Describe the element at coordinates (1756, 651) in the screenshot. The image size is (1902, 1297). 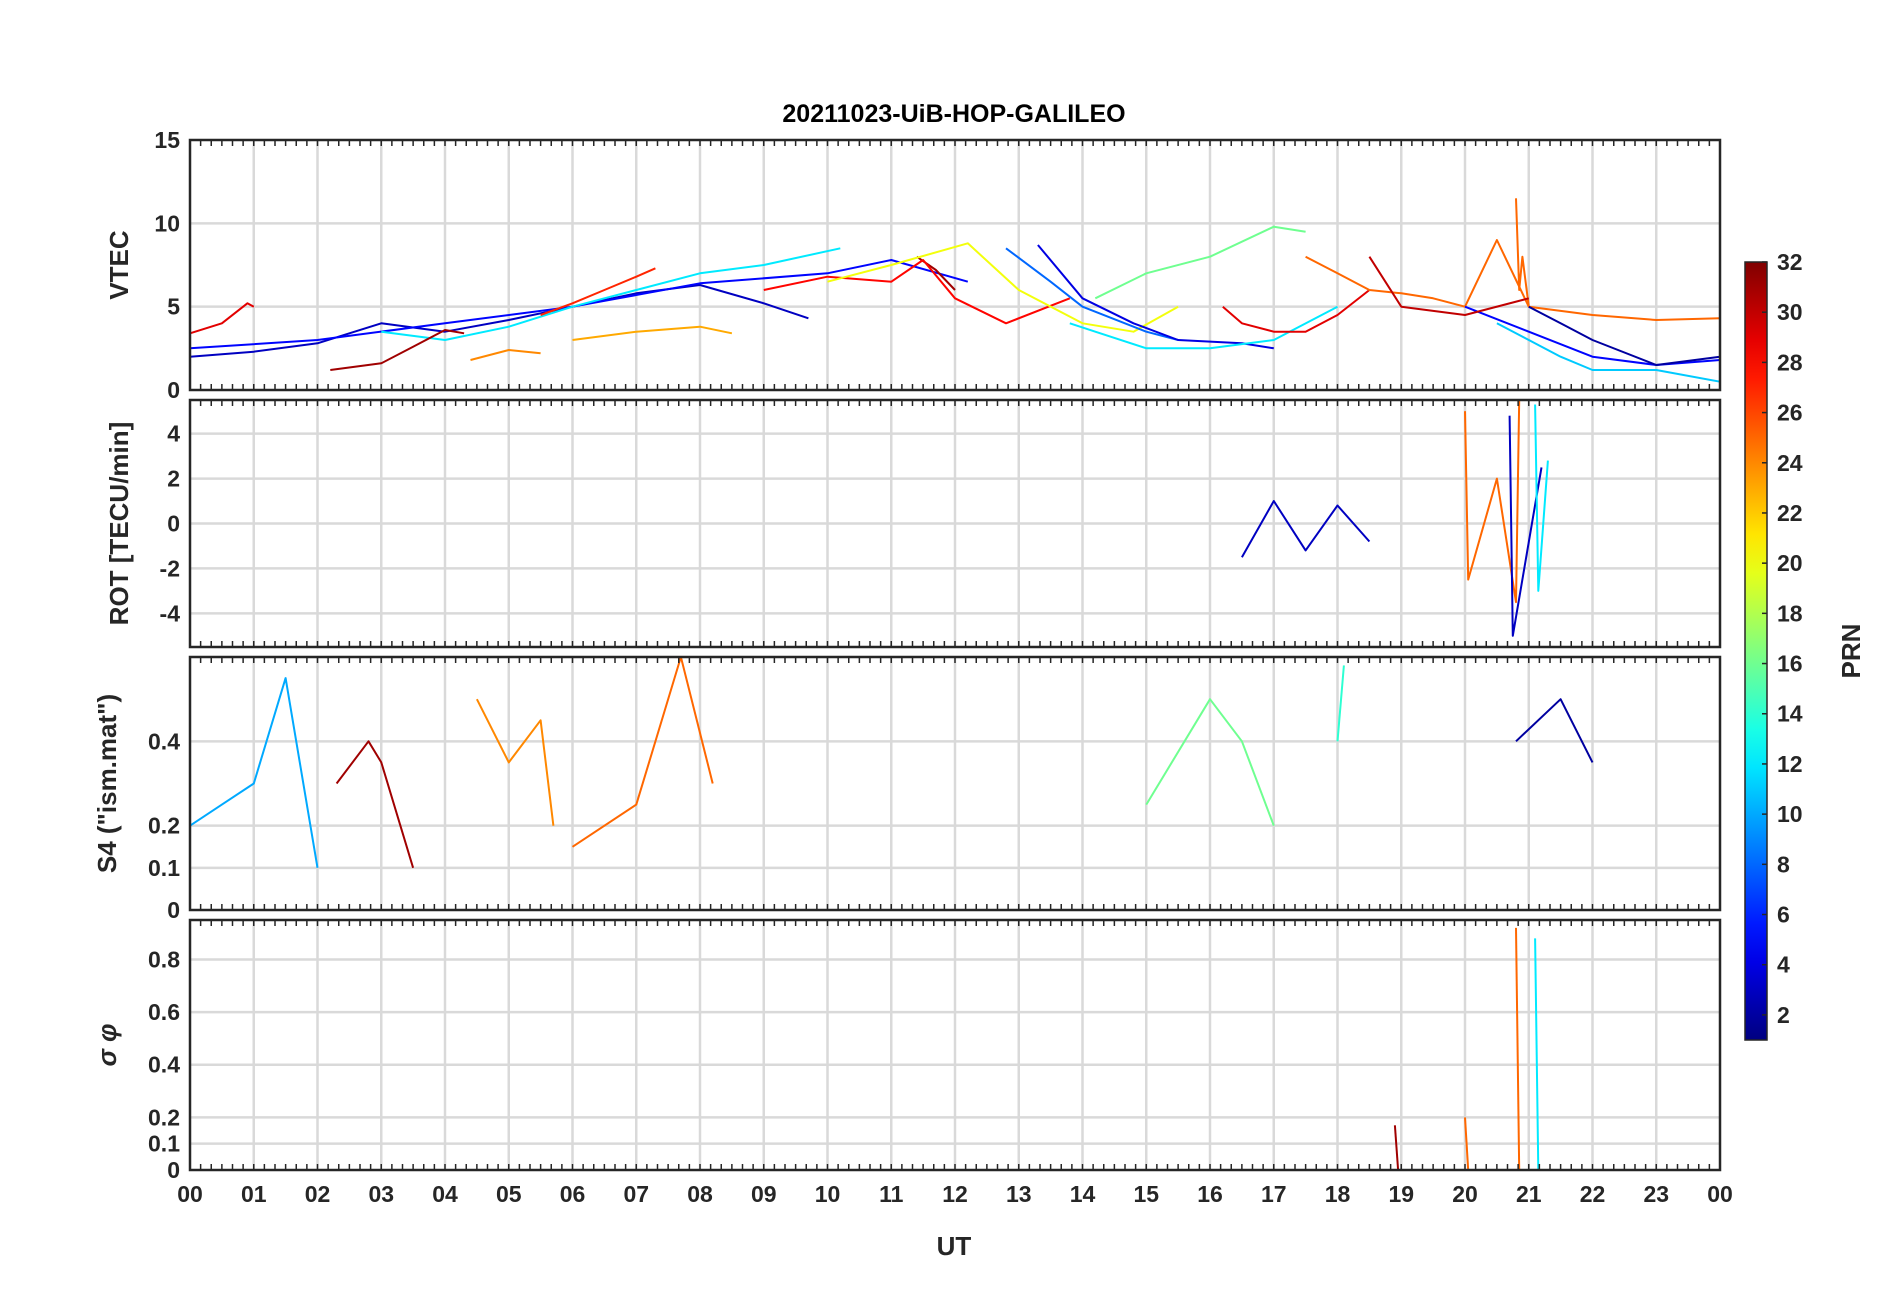
I see `colorbar-gradient` at that location.